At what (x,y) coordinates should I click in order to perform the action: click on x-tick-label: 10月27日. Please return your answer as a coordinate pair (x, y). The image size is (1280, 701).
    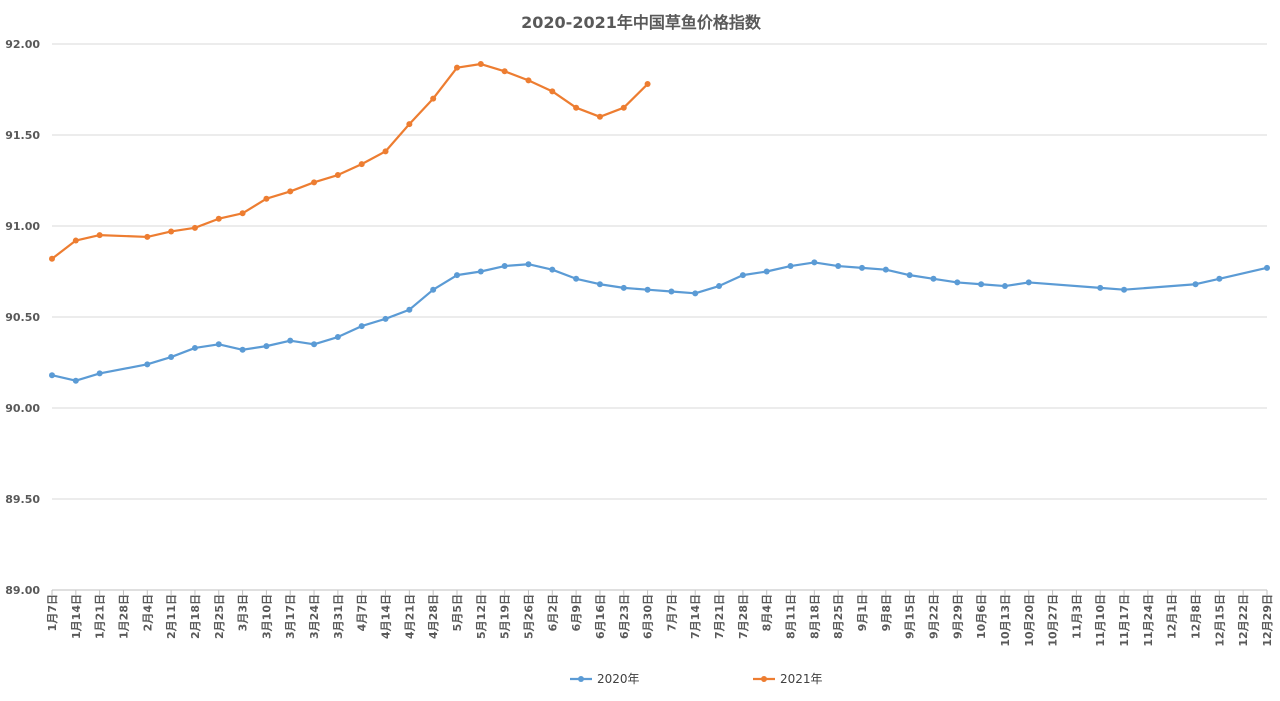
    Looking at the image, I should click on (1053, 620).